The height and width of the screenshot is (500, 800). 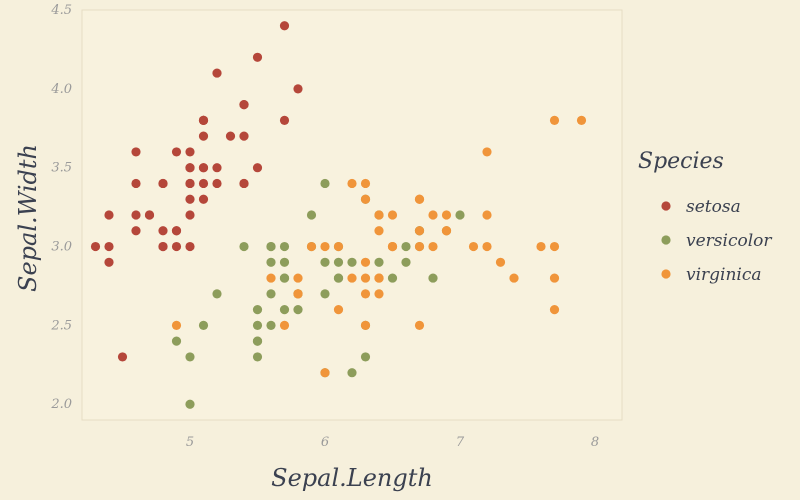 What do you see at coordinates (729, 241) in the screenshot?
I see `legend-label-versicolor: versicolor` at bounding box center [729, 241].